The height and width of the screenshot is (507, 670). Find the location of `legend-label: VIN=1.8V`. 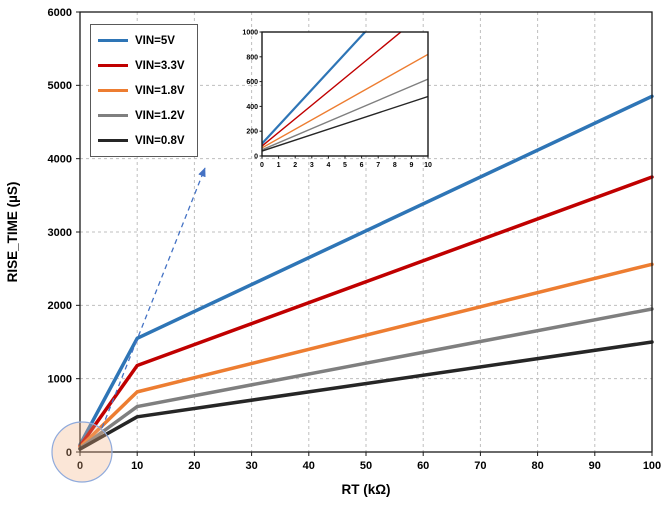

legend-label: VIN=1.8V is located at coordinates (160, 90).